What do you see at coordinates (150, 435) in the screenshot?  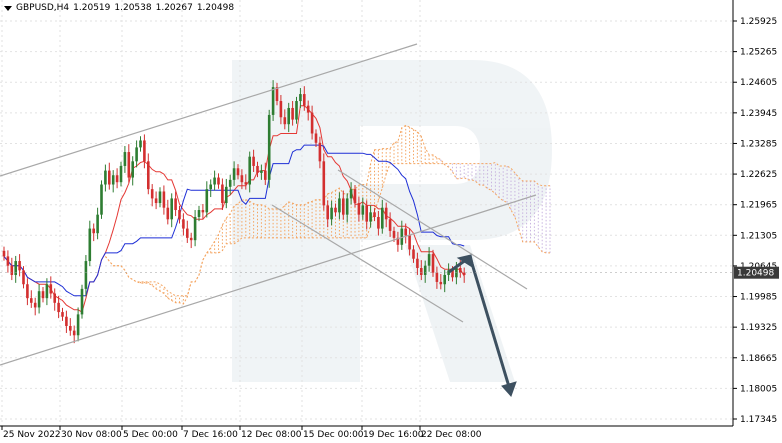 I see `x-tick-label: 5 Dec 00:00` at bounding box center [150, 435].